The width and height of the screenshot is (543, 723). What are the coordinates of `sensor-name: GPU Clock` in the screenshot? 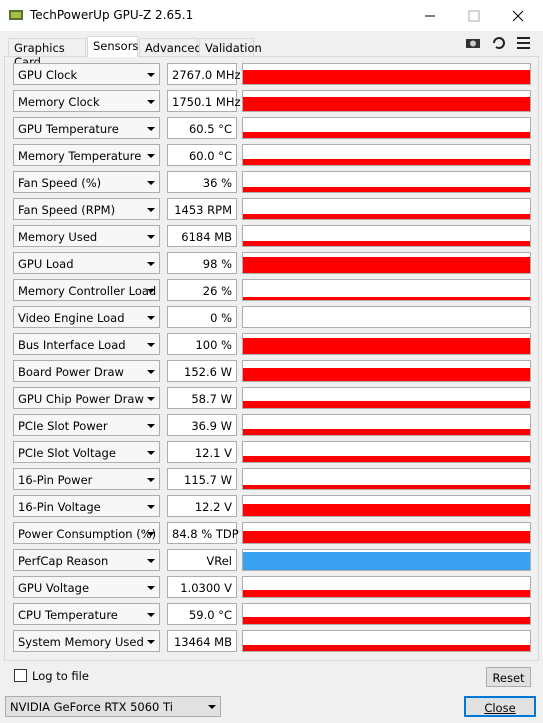 It's located at (86, 74).